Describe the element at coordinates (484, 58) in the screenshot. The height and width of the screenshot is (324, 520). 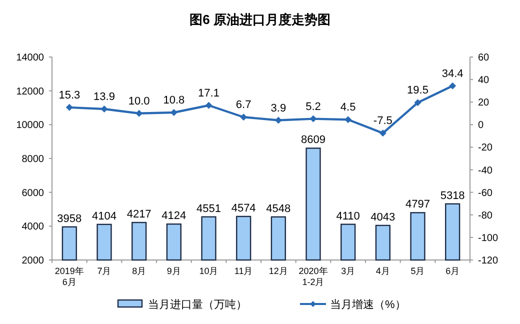
I see `y2-tick-label: 60` at that location.